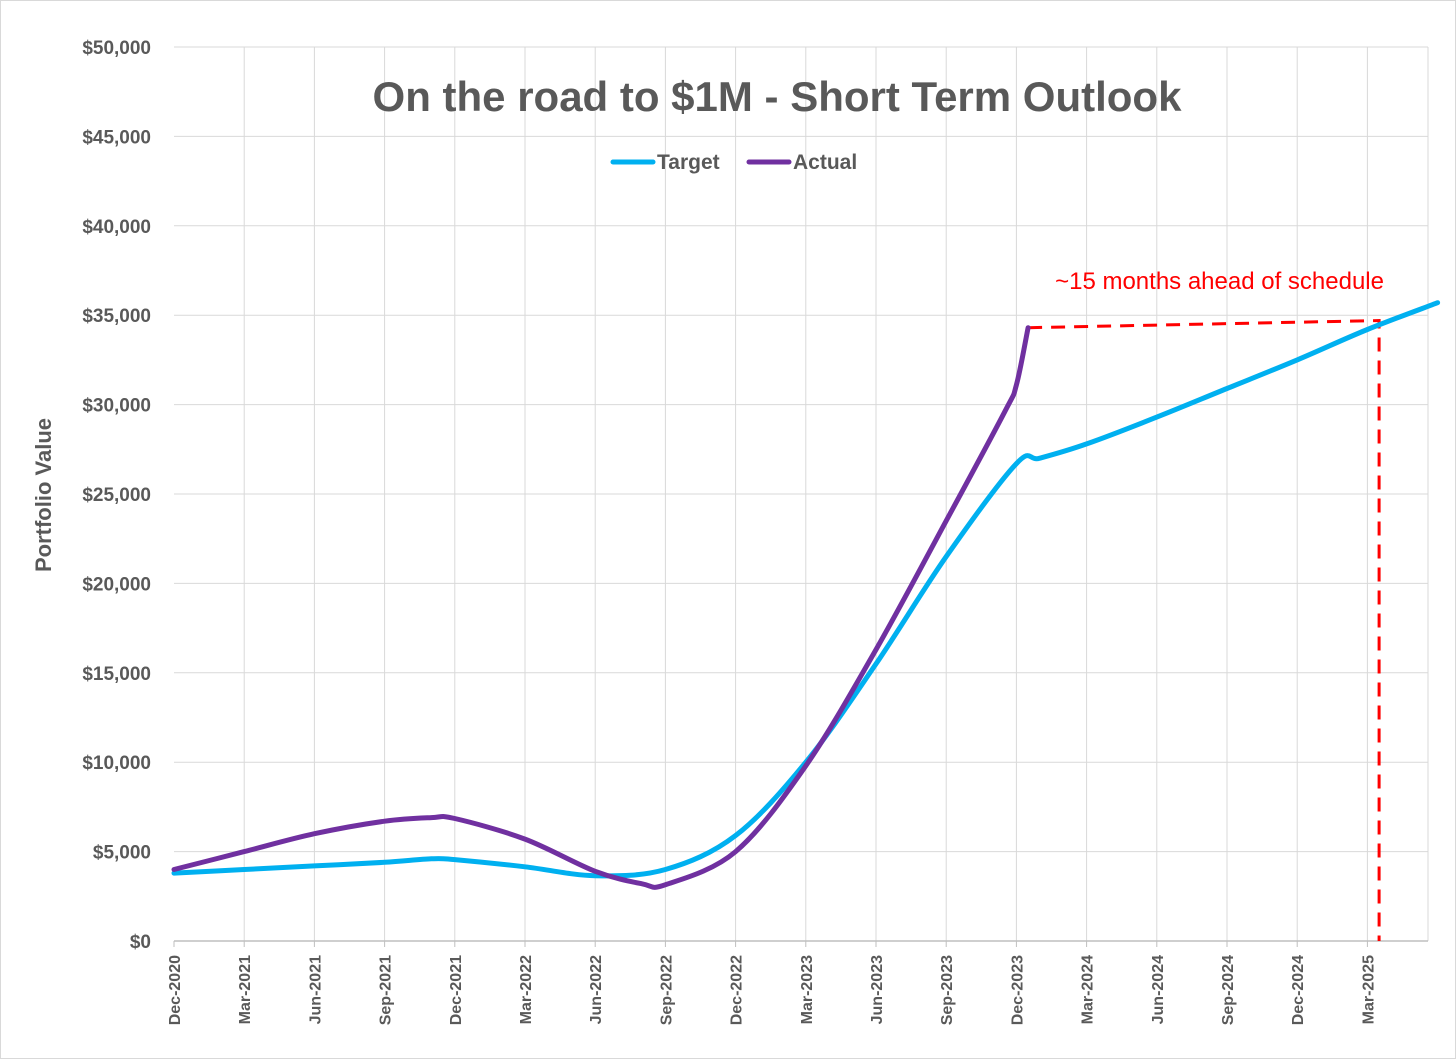  What do you see at coordinates (1017, 990) in the screenshot?
I see `x-tick-label: Dec-2023` at bounding box center [1017, 990].